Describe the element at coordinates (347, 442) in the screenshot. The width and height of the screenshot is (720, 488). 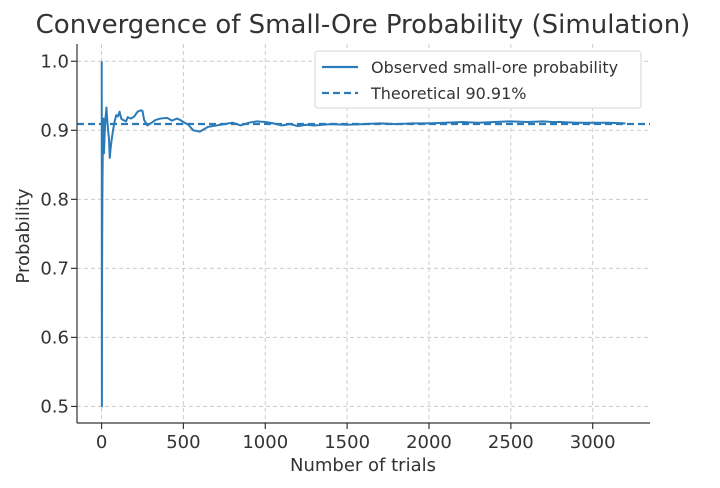
I see `x-tick-label: 1500` at that location.